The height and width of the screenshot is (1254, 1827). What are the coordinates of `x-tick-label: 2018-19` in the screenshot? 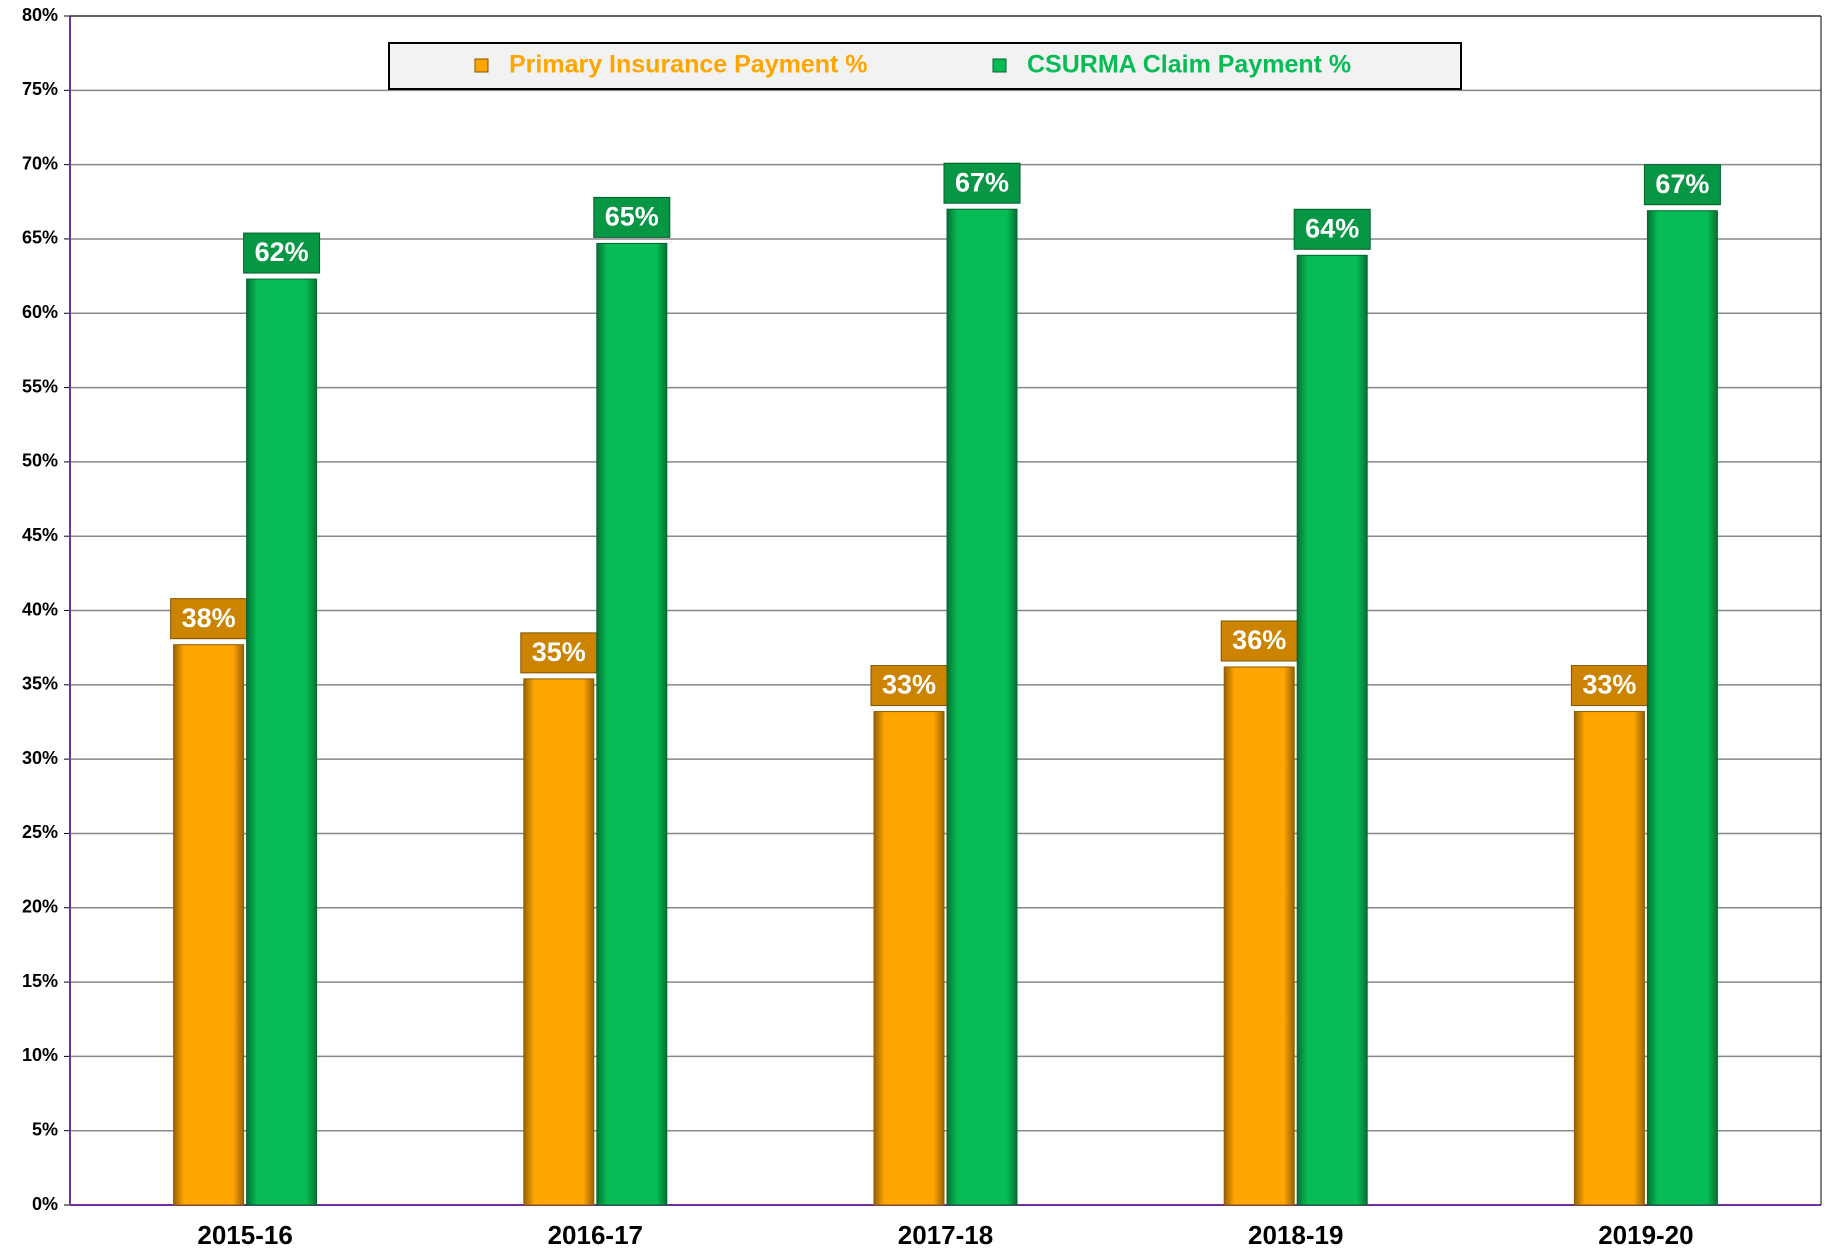 It's located at (1295, 1235).